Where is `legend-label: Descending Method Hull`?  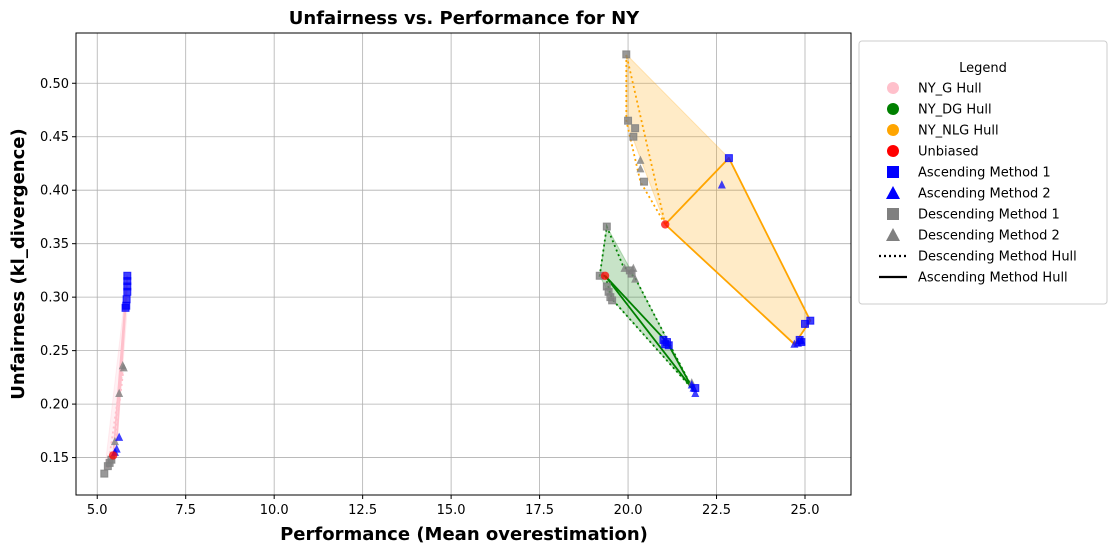 legend-label: Descending Method Hull is located at coordinates (997, 257).